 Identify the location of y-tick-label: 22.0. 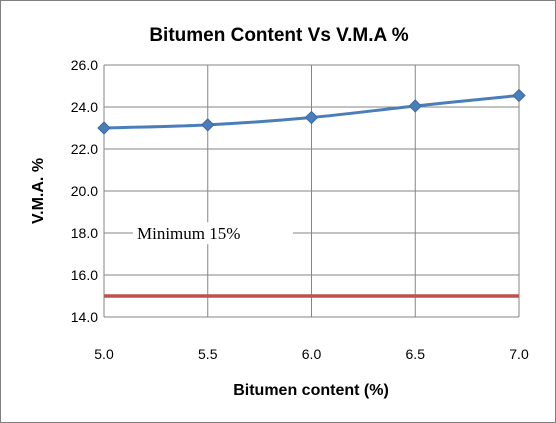
(84, 149).